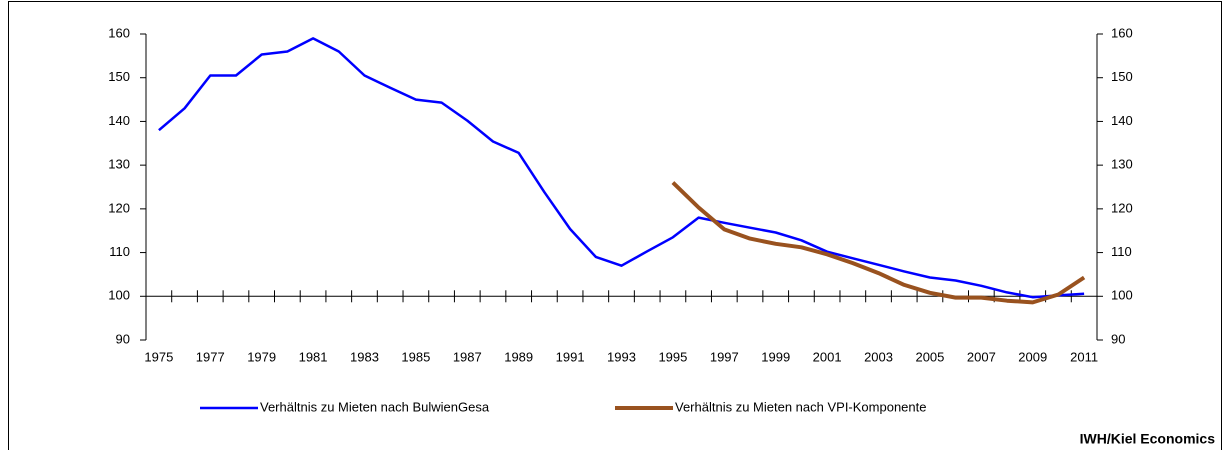  I want to click on x-tick-label: 2011, so click(1084, 356).